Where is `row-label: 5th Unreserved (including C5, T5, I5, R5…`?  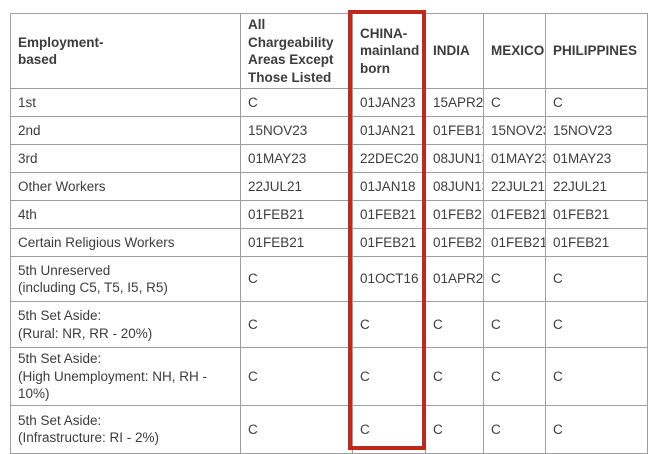
row-label: 5th Unreserved (including C5, T5, I5, R5… is located at coordinates (125, 279).